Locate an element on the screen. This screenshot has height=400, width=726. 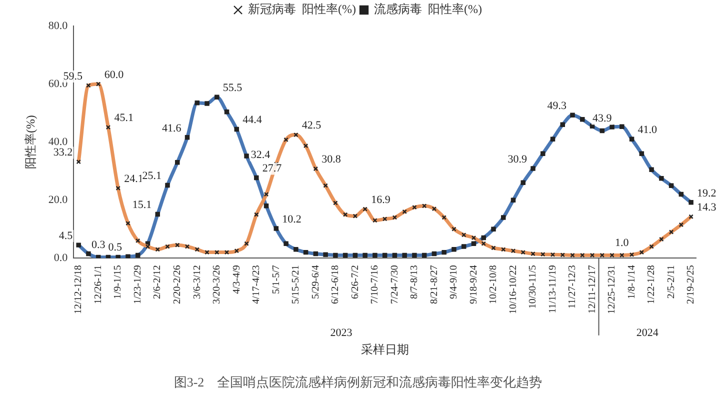
y-axis-title: 阳性率(%) is located at coordinates (30, 142).